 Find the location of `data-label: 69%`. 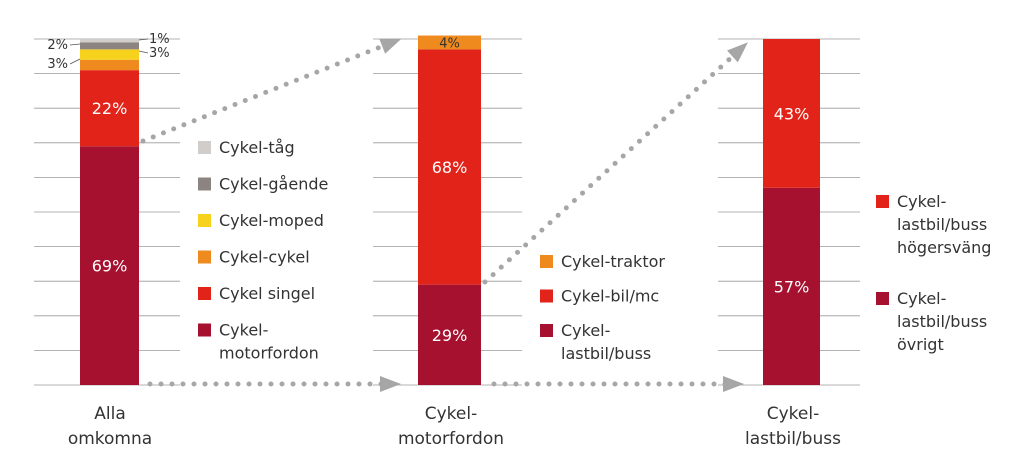

data-label: 69% is located at coordinates (110, 266).